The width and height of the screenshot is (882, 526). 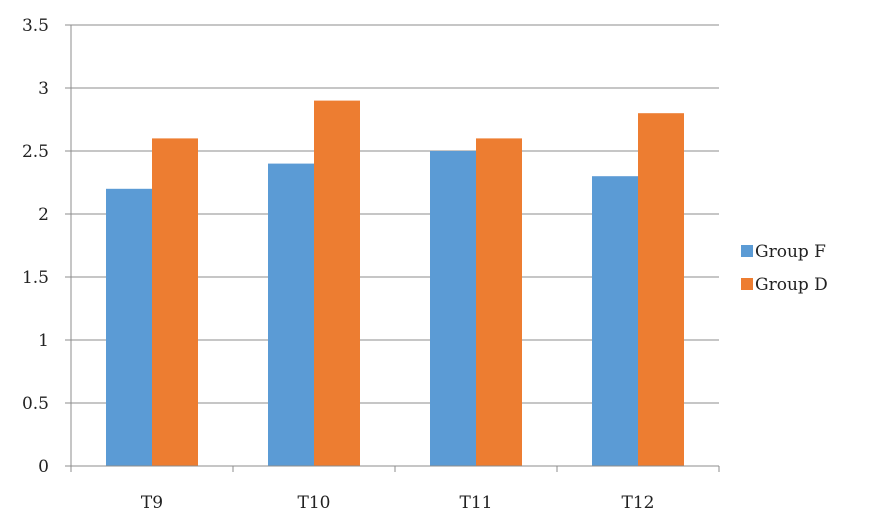 I want to click on y-tick-label: 2, so click(x=43, y=215).